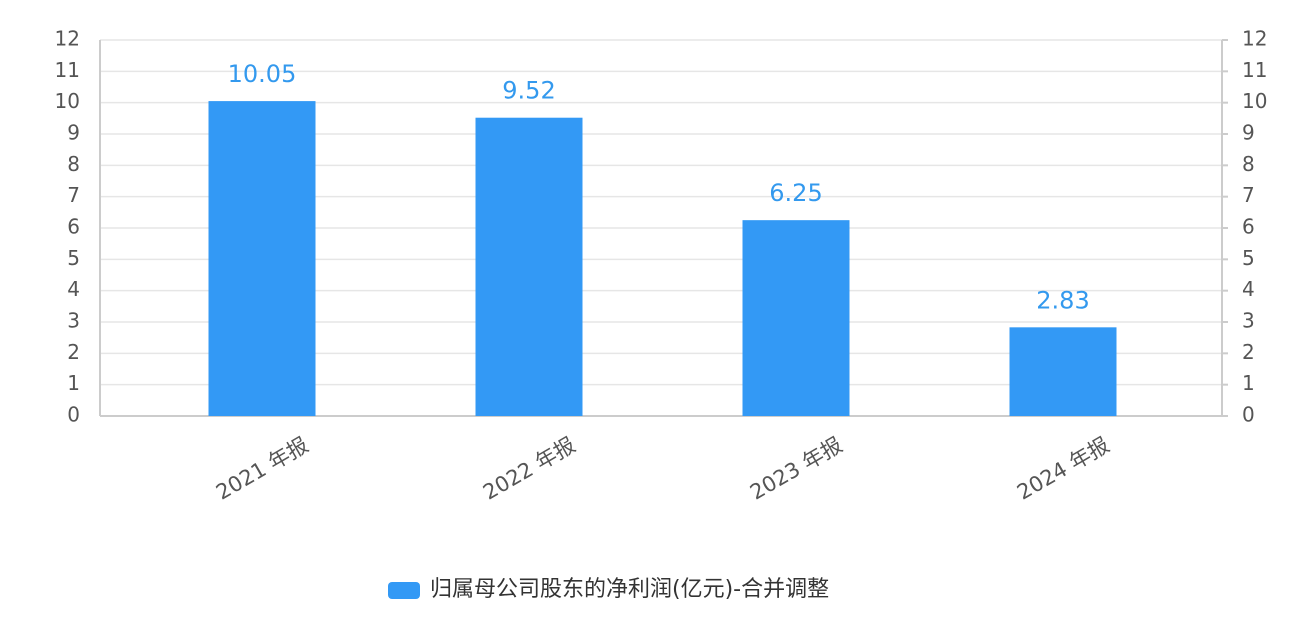 This screenshot has height=627, width=1305. What do you see at coordinates (73, 289) in the screenshot?
I see `y-tick-label: 4` at bounding box center [73, 289].